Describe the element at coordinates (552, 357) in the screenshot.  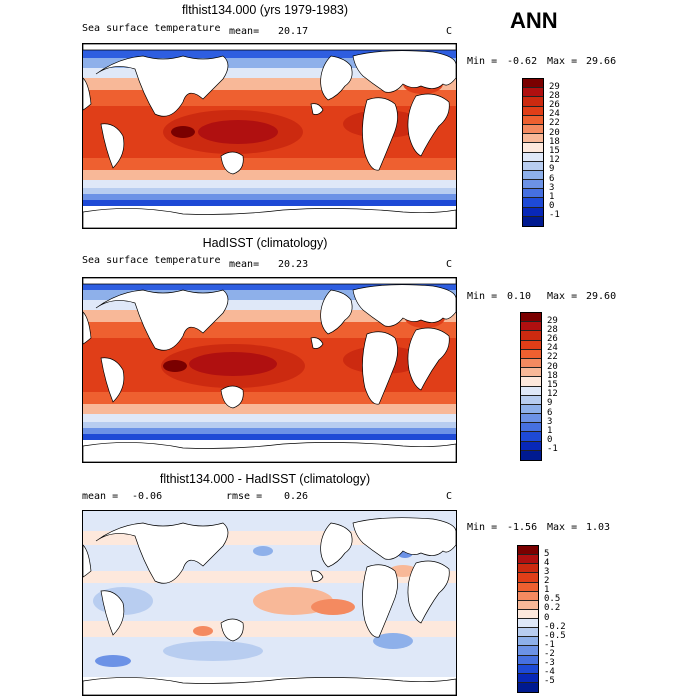
I see `colorbar-tick-label: 22` at that location.